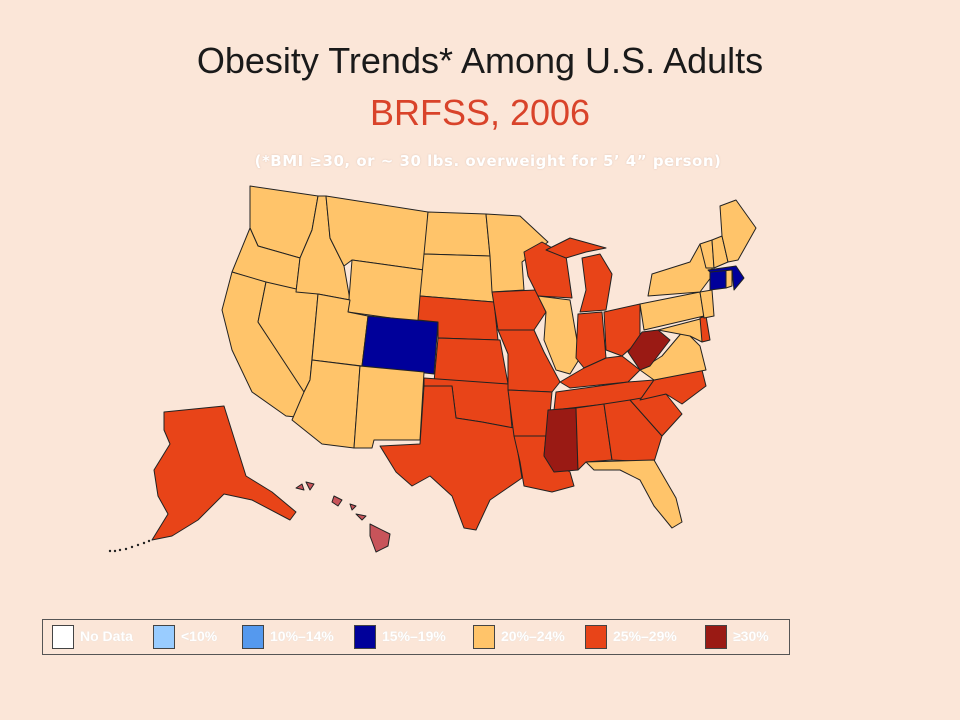 This screenshot has width=960, height=720. Describe the element at coordinates (530, 413) in the screenshot. I see `state-AR` at that location.